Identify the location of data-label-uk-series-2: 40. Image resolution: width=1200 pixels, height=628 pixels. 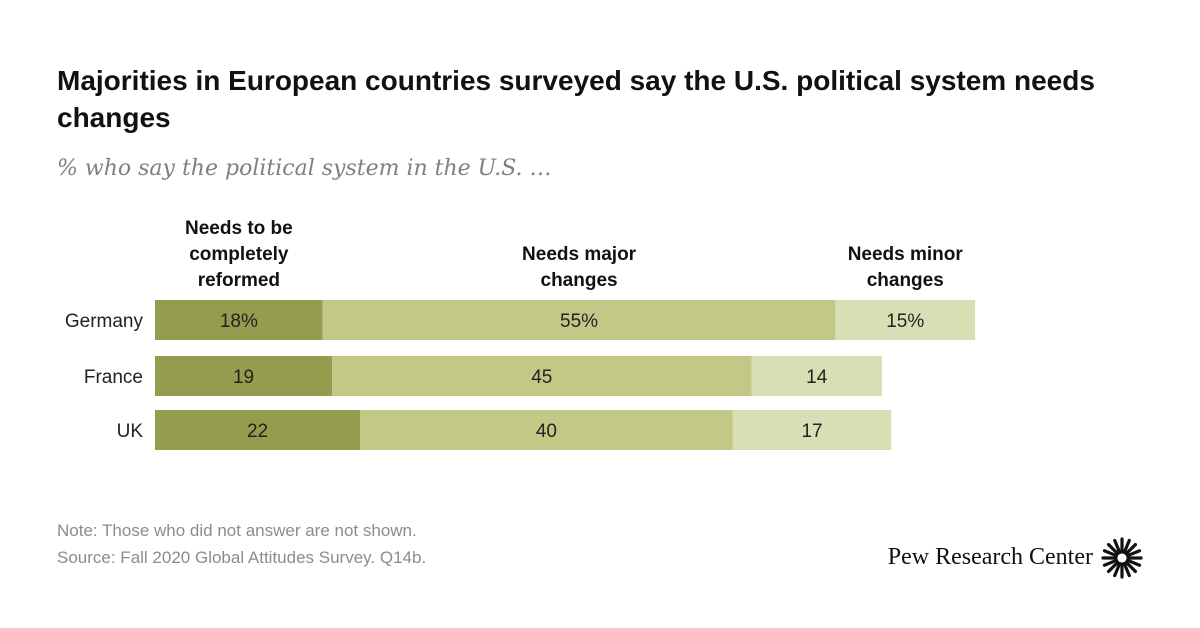
(546, 431).